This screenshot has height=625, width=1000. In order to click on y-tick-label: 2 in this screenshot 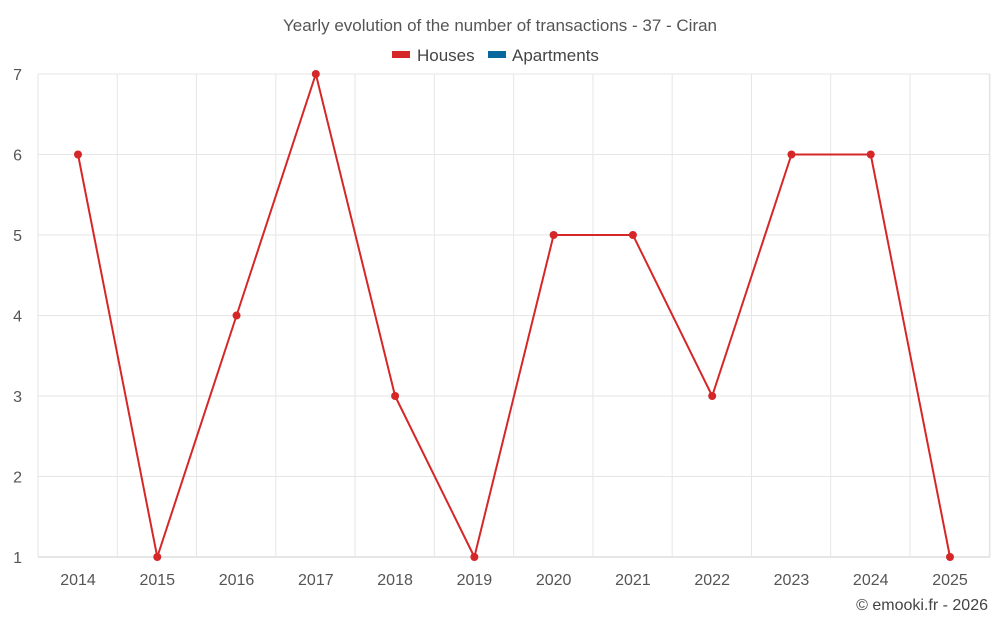, I will do `click(17, 478)`.